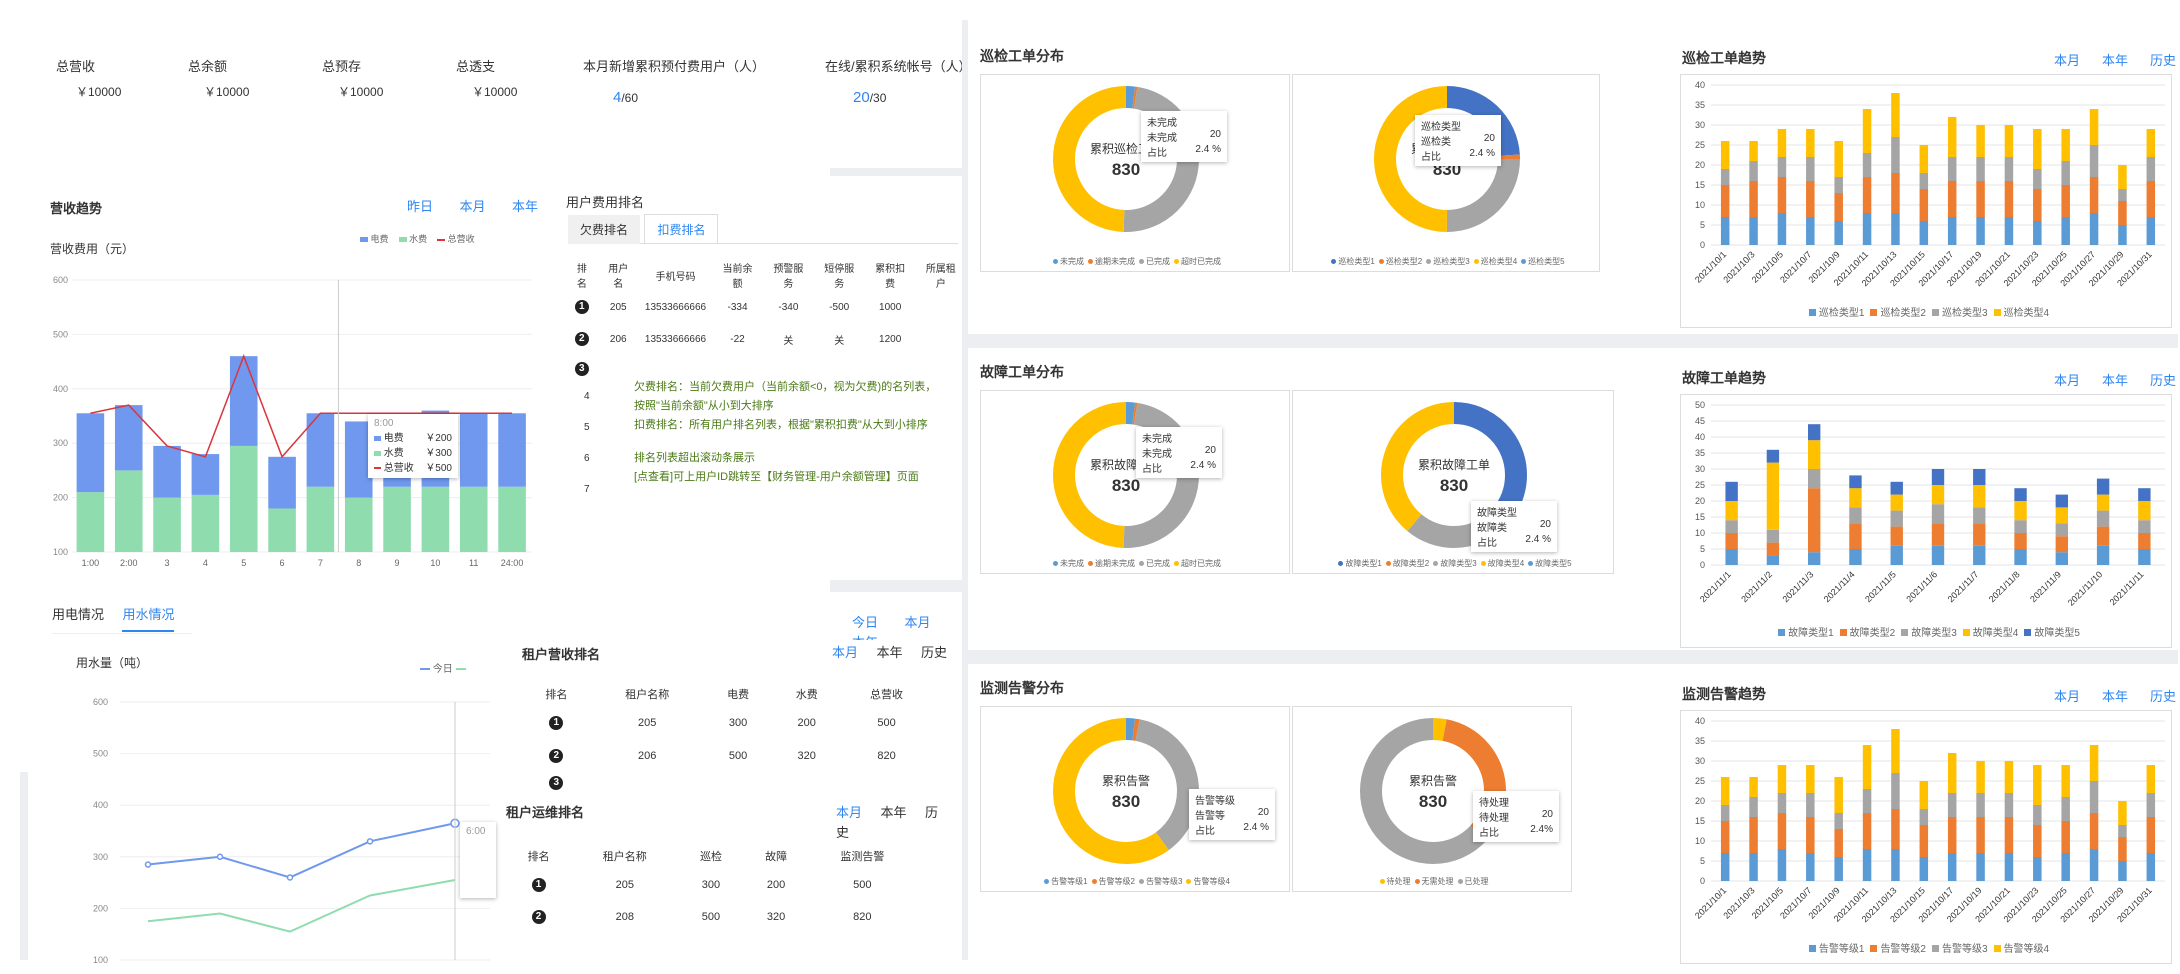 The image size is (2180, 974). What do you see at coordinates (2085, 588) in the screenshot?
I see `x-tick-label: 2021/11/10` at bounding box center [2085, 588].